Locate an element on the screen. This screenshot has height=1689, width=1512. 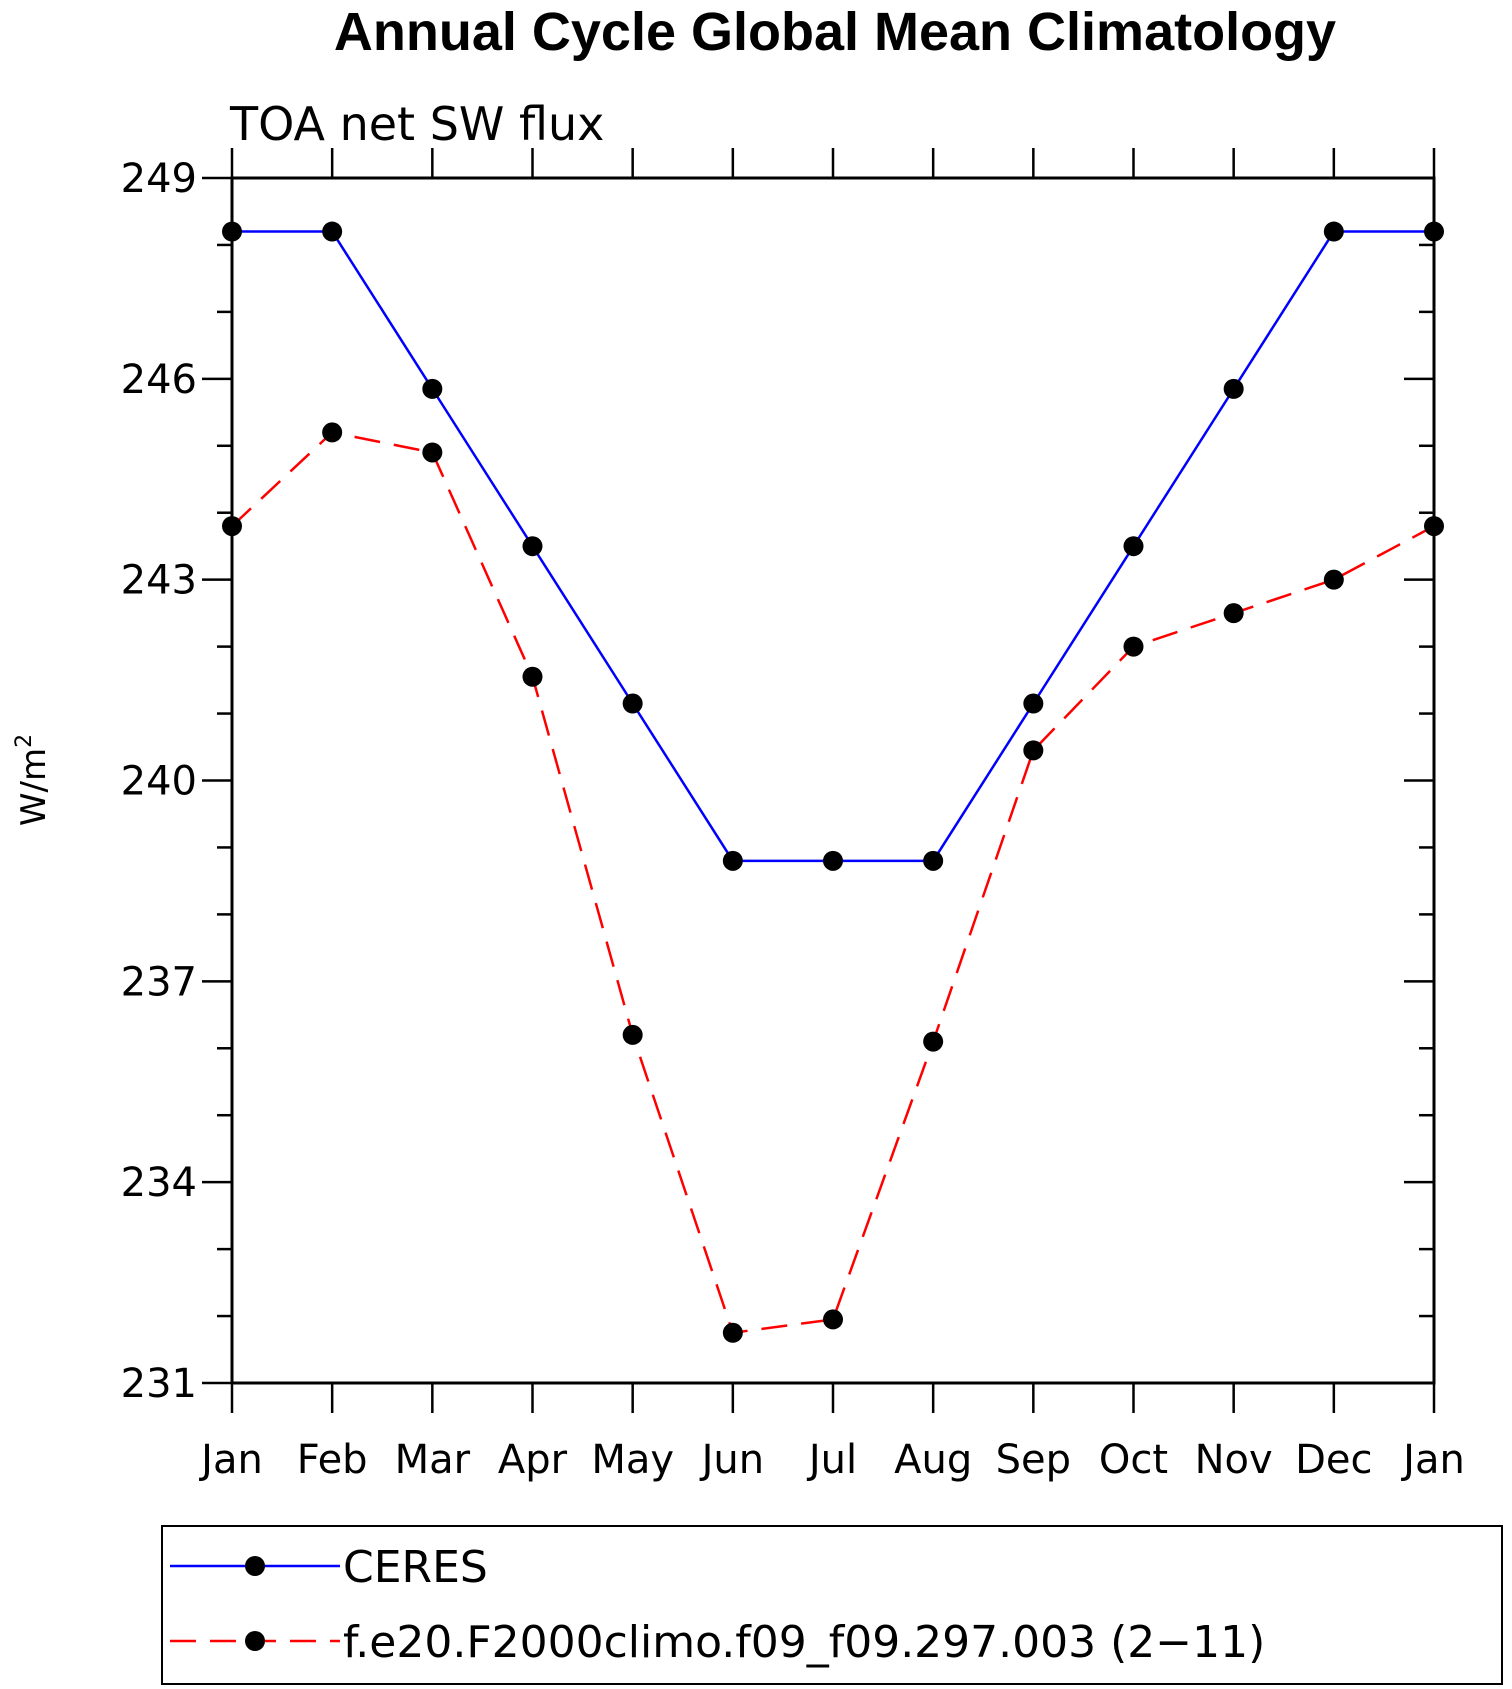
legend-label-1: f.e20.F2000climo.f09_f09.297.003 (2−11) is located at coordinates (804, 1642).